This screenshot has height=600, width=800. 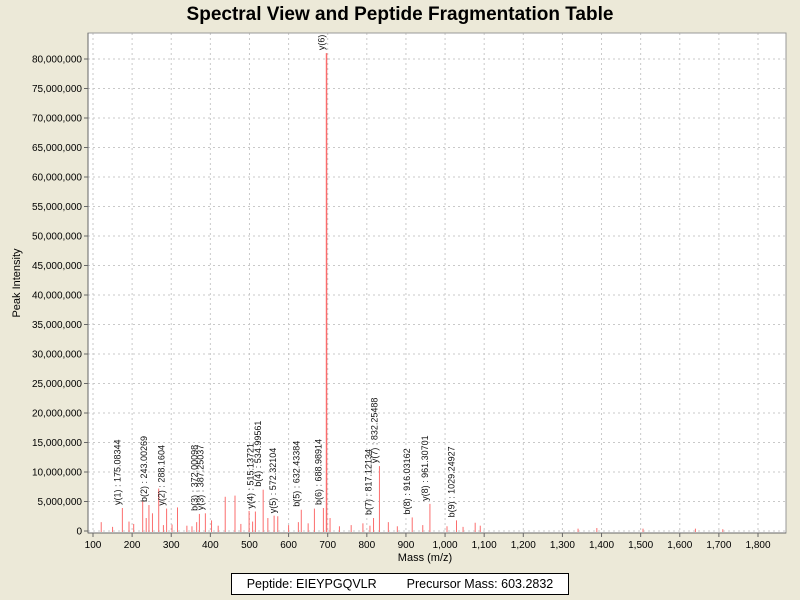 I want to click on x-axis-tick-label: 1,500, so click(x=640, y=545).